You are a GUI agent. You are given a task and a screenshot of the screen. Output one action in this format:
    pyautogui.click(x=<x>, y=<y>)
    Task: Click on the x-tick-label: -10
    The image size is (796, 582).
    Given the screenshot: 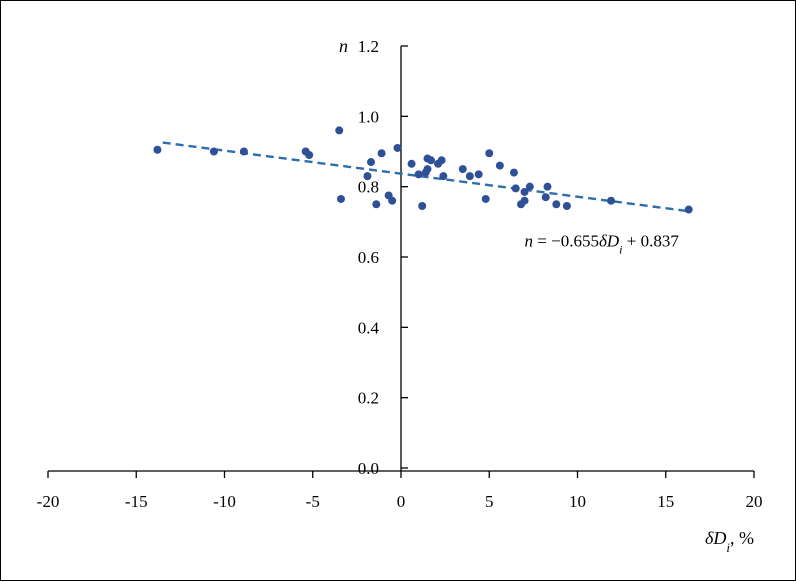 What is the action you would take?
    pyautogui.click(x=224, y=501)
    